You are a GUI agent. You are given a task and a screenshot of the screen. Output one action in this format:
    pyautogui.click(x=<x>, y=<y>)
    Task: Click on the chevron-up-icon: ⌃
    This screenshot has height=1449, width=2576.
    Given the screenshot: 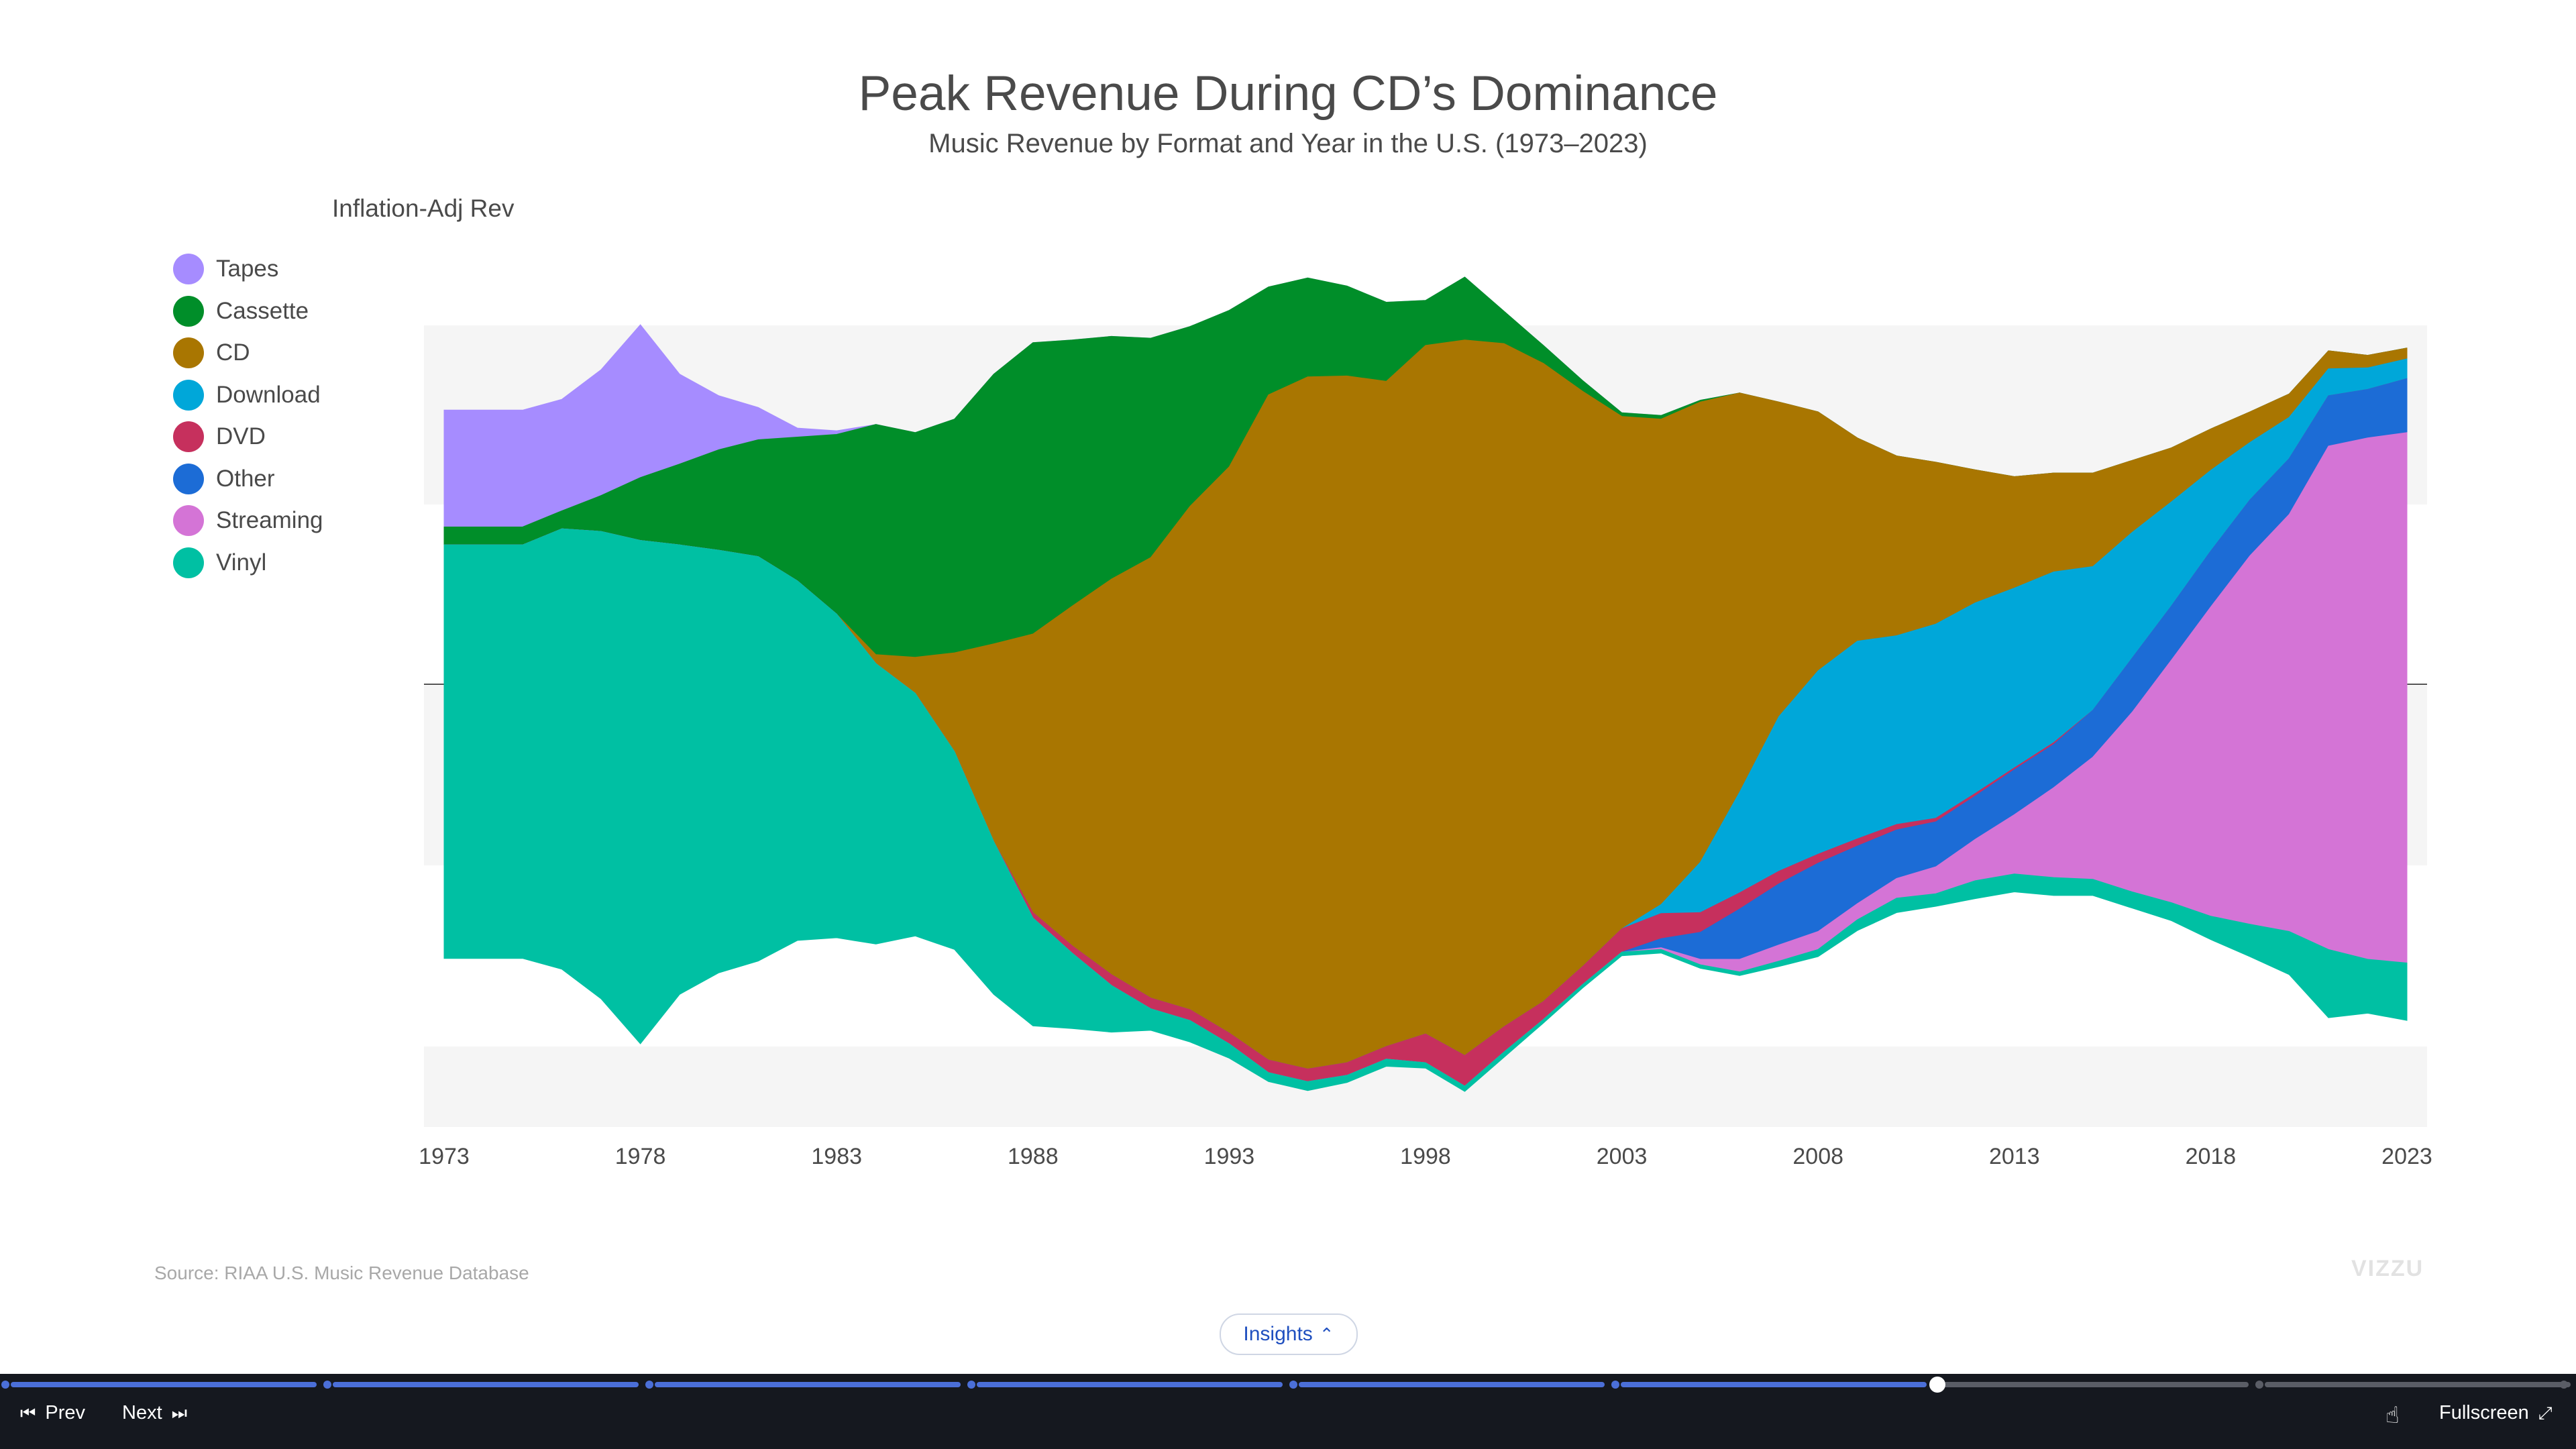 What is the action you would take?
    pyautogui.click(x=1326, y=1334)
    